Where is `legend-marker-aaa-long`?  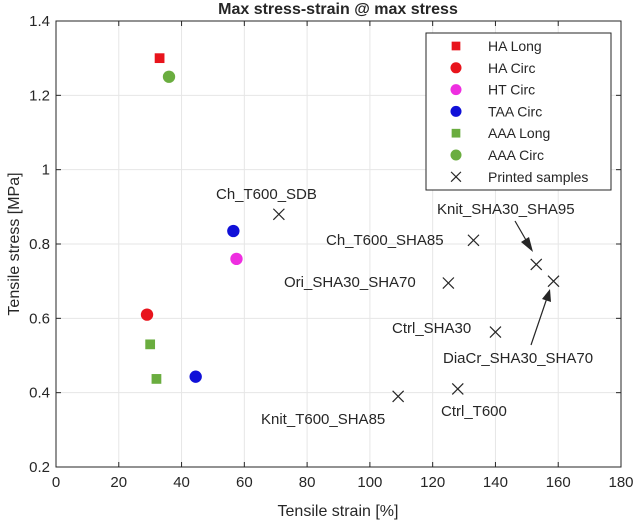
legend-marker-aaa-long is located at coordinates (456, 133).